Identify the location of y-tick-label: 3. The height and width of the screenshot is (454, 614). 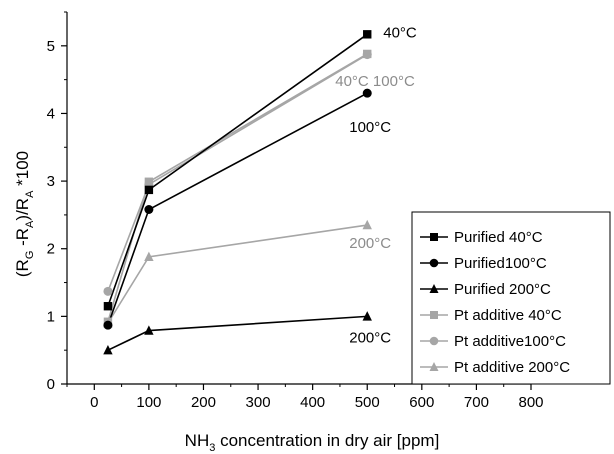
(51, 181).